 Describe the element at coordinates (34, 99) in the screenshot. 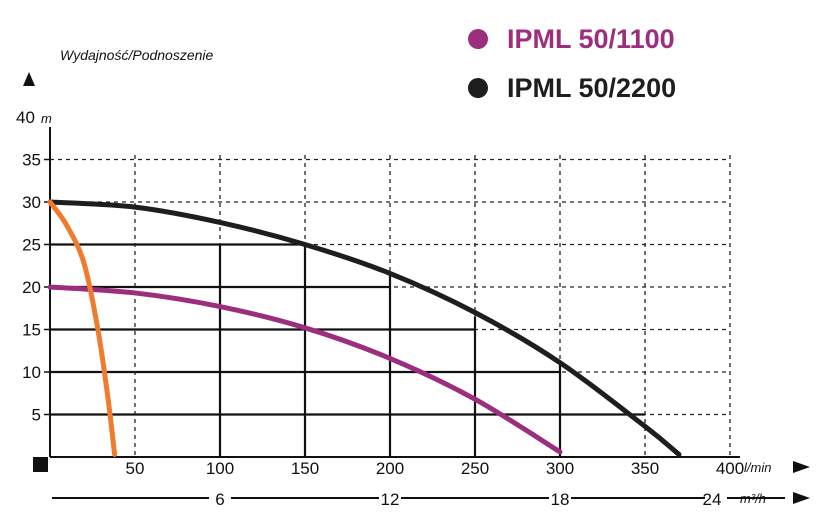

I see `y-axis-header: 40 m` at that location.